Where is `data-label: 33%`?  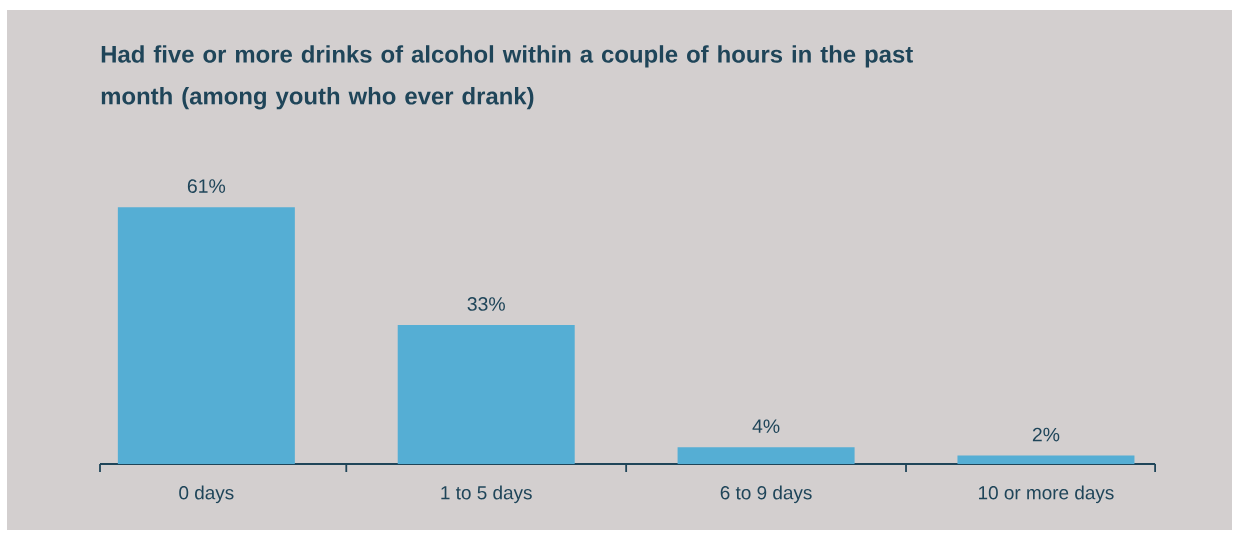 data-label: 33% is located at coordinates (486, 304).